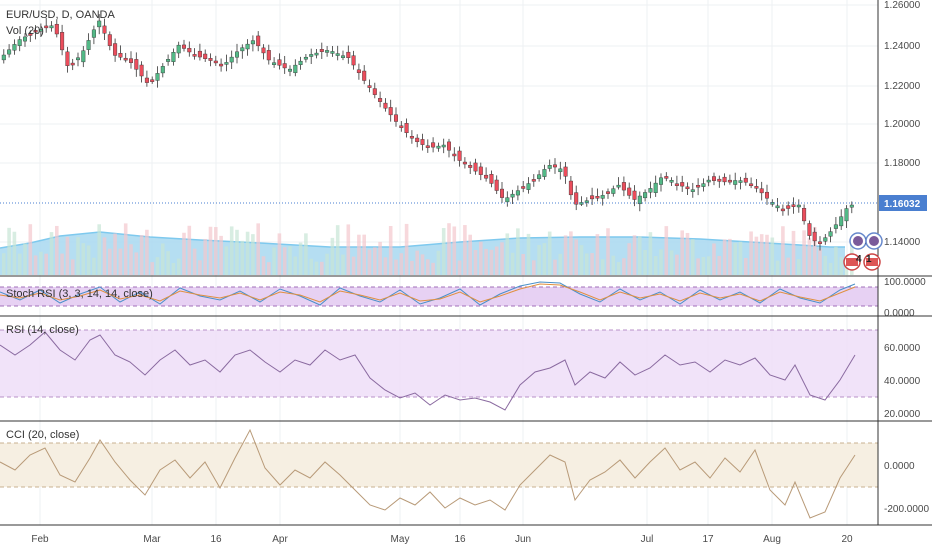  I want to click on event-badges: 2 4 1, so click(863, 251).